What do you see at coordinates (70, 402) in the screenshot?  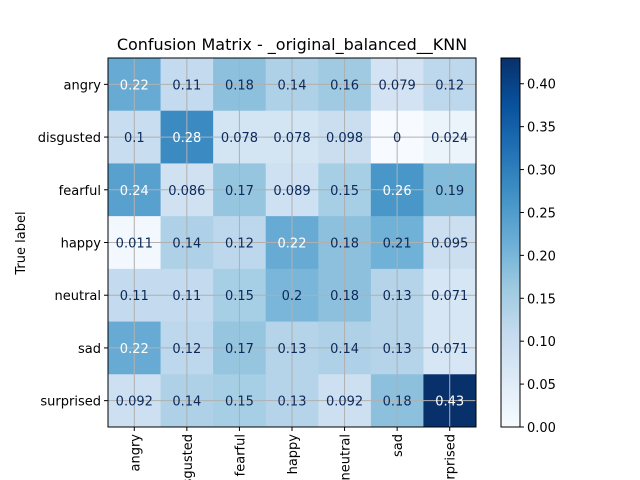 I see `y-tick-label: surprised` at bounding box center [70, 402].